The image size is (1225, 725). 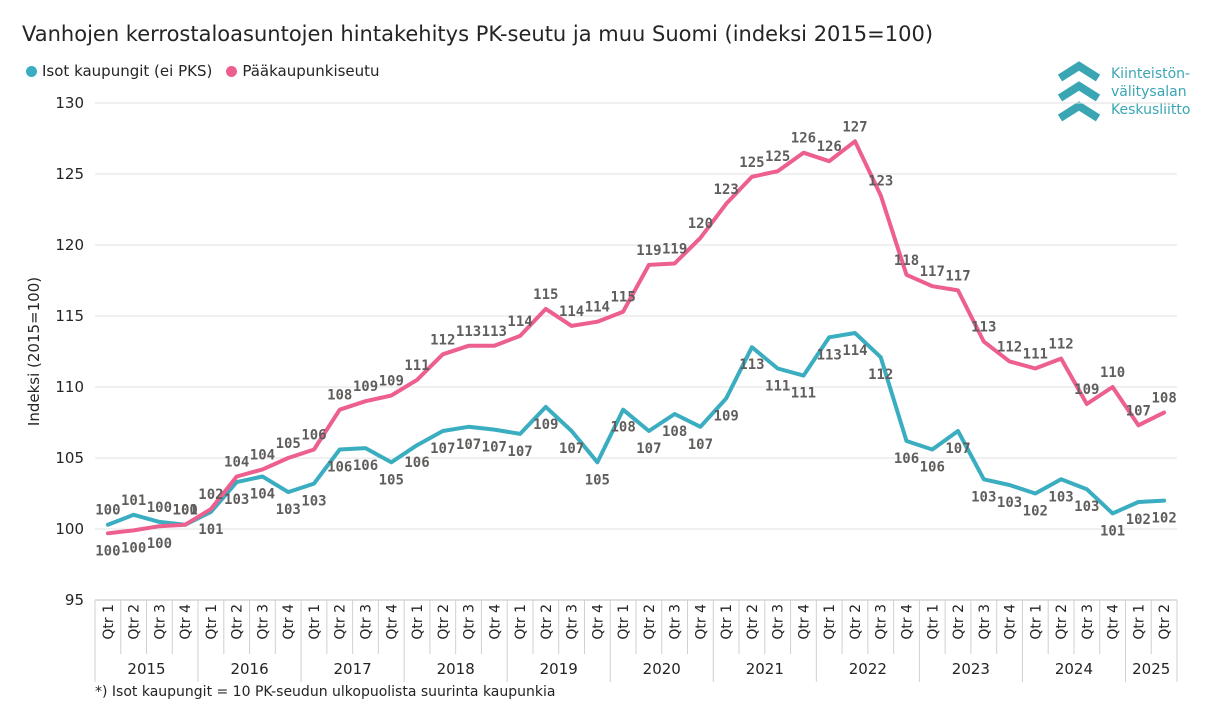 What do you see at coordinates (880, 375) in the screenshot?
I see `data-label-s0-30: 112` at bounding box center [880, 375].